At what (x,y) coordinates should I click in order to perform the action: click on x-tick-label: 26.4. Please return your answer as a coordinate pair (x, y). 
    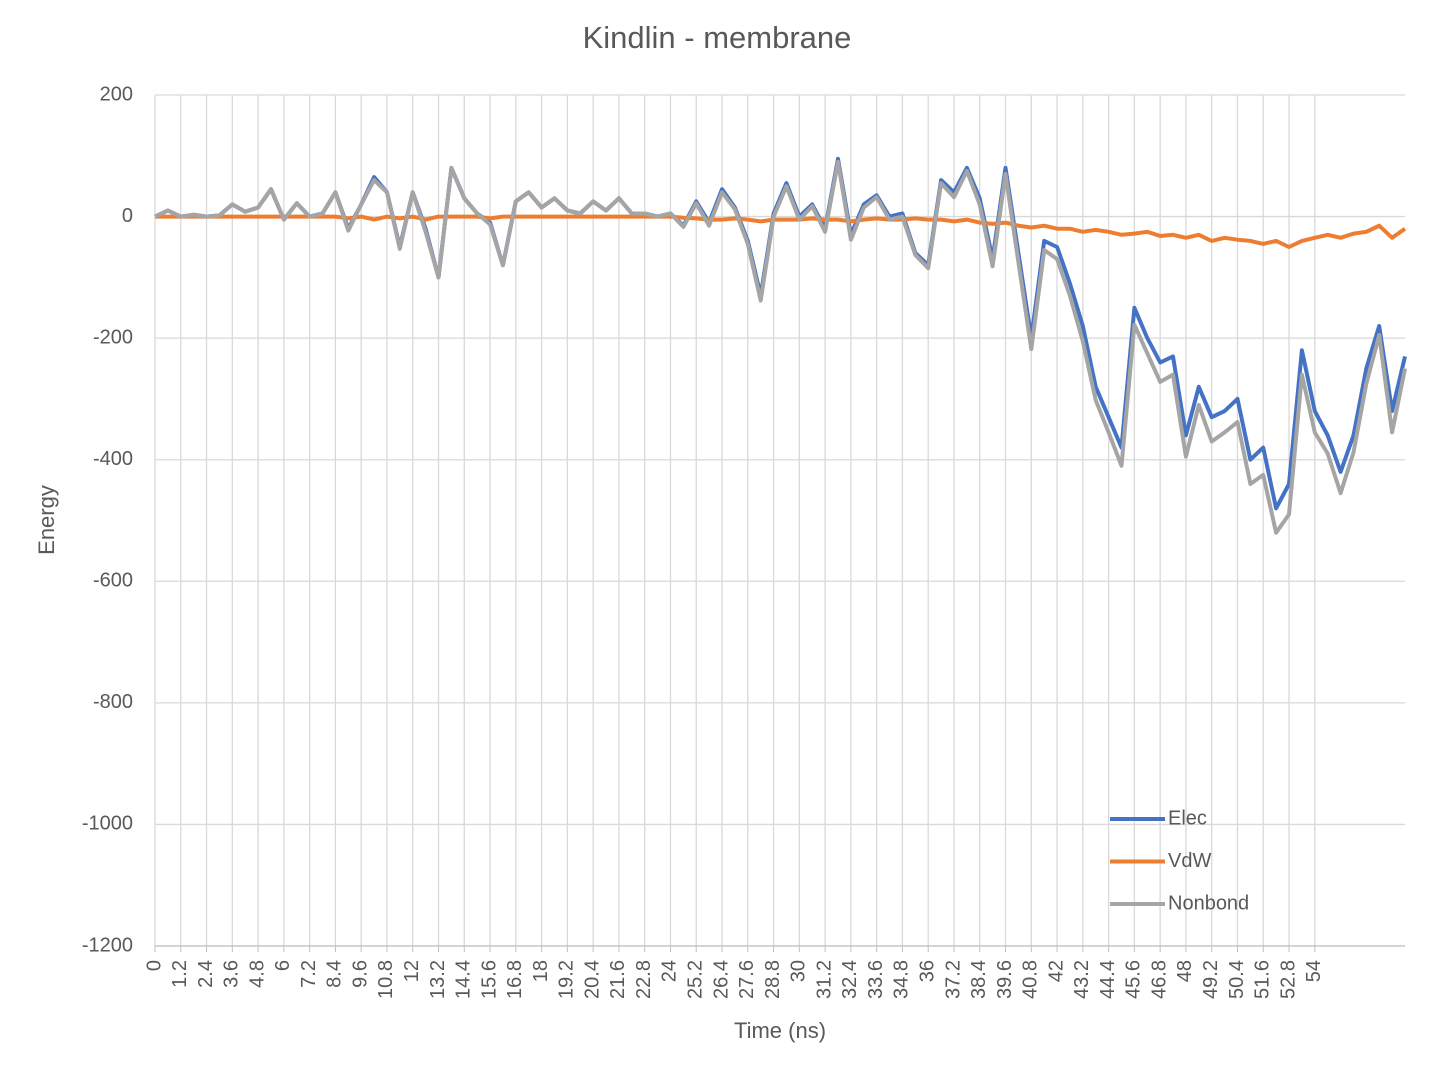
    Looking at the image, I should click on (721, 979).